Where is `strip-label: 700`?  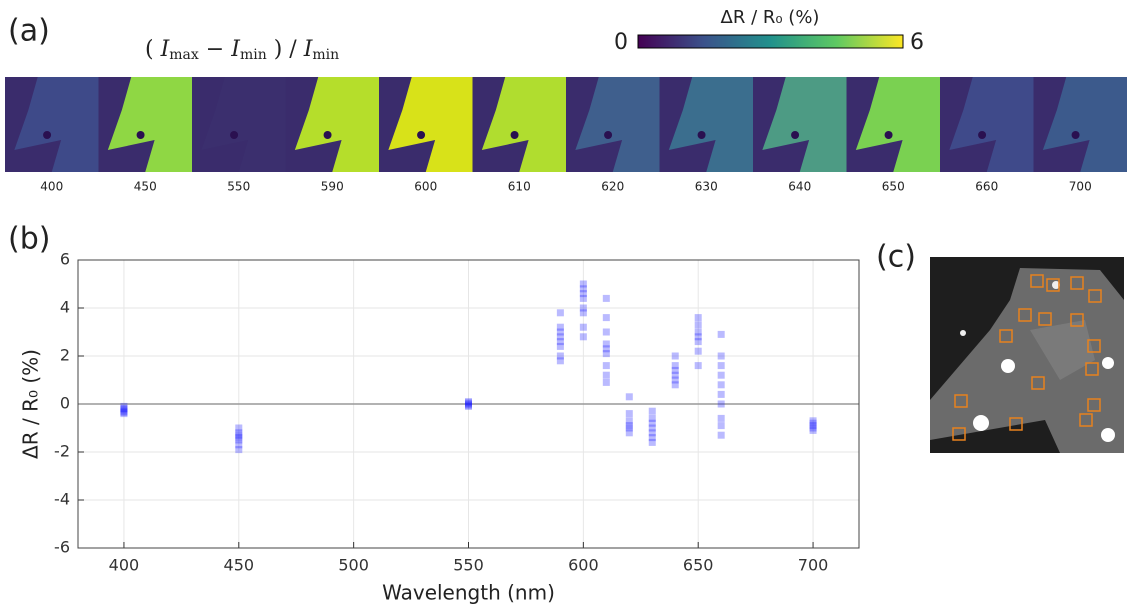
strip-label: 700 is located at coordinates (1080, 187).